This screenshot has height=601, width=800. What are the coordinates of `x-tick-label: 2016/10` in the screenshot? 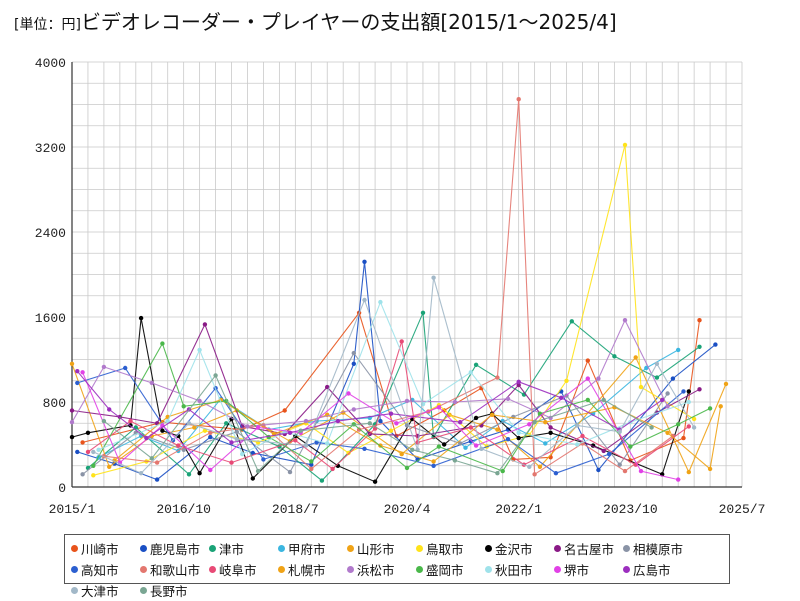 It's located at (183, 509).